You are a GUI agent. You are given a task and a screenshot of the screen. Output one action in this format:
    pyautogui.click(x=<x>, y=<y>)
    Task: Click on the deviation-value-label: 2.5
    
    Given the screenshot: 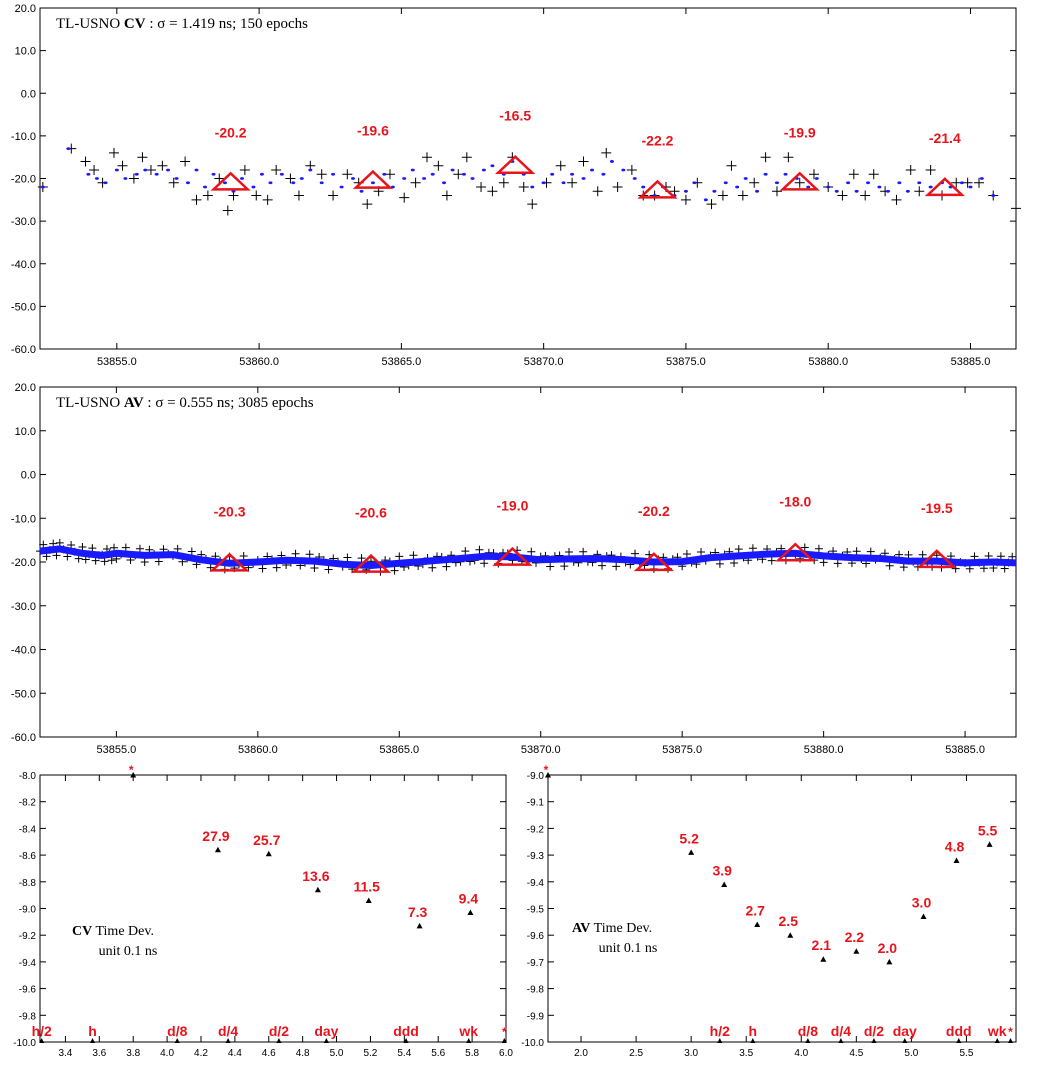 What is the action you would take?
    pyautogui.click(x=789, y=921)
    